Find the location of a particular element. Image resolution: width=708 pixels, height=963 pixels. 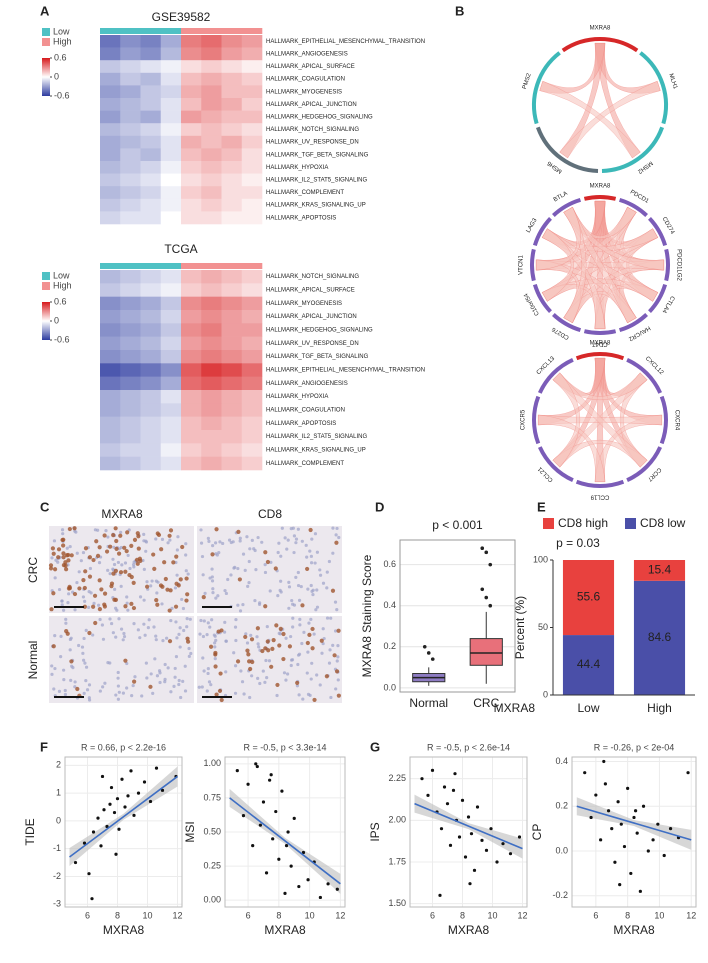

y-tick-label: -0.2 is located at coordinates (560, 895).